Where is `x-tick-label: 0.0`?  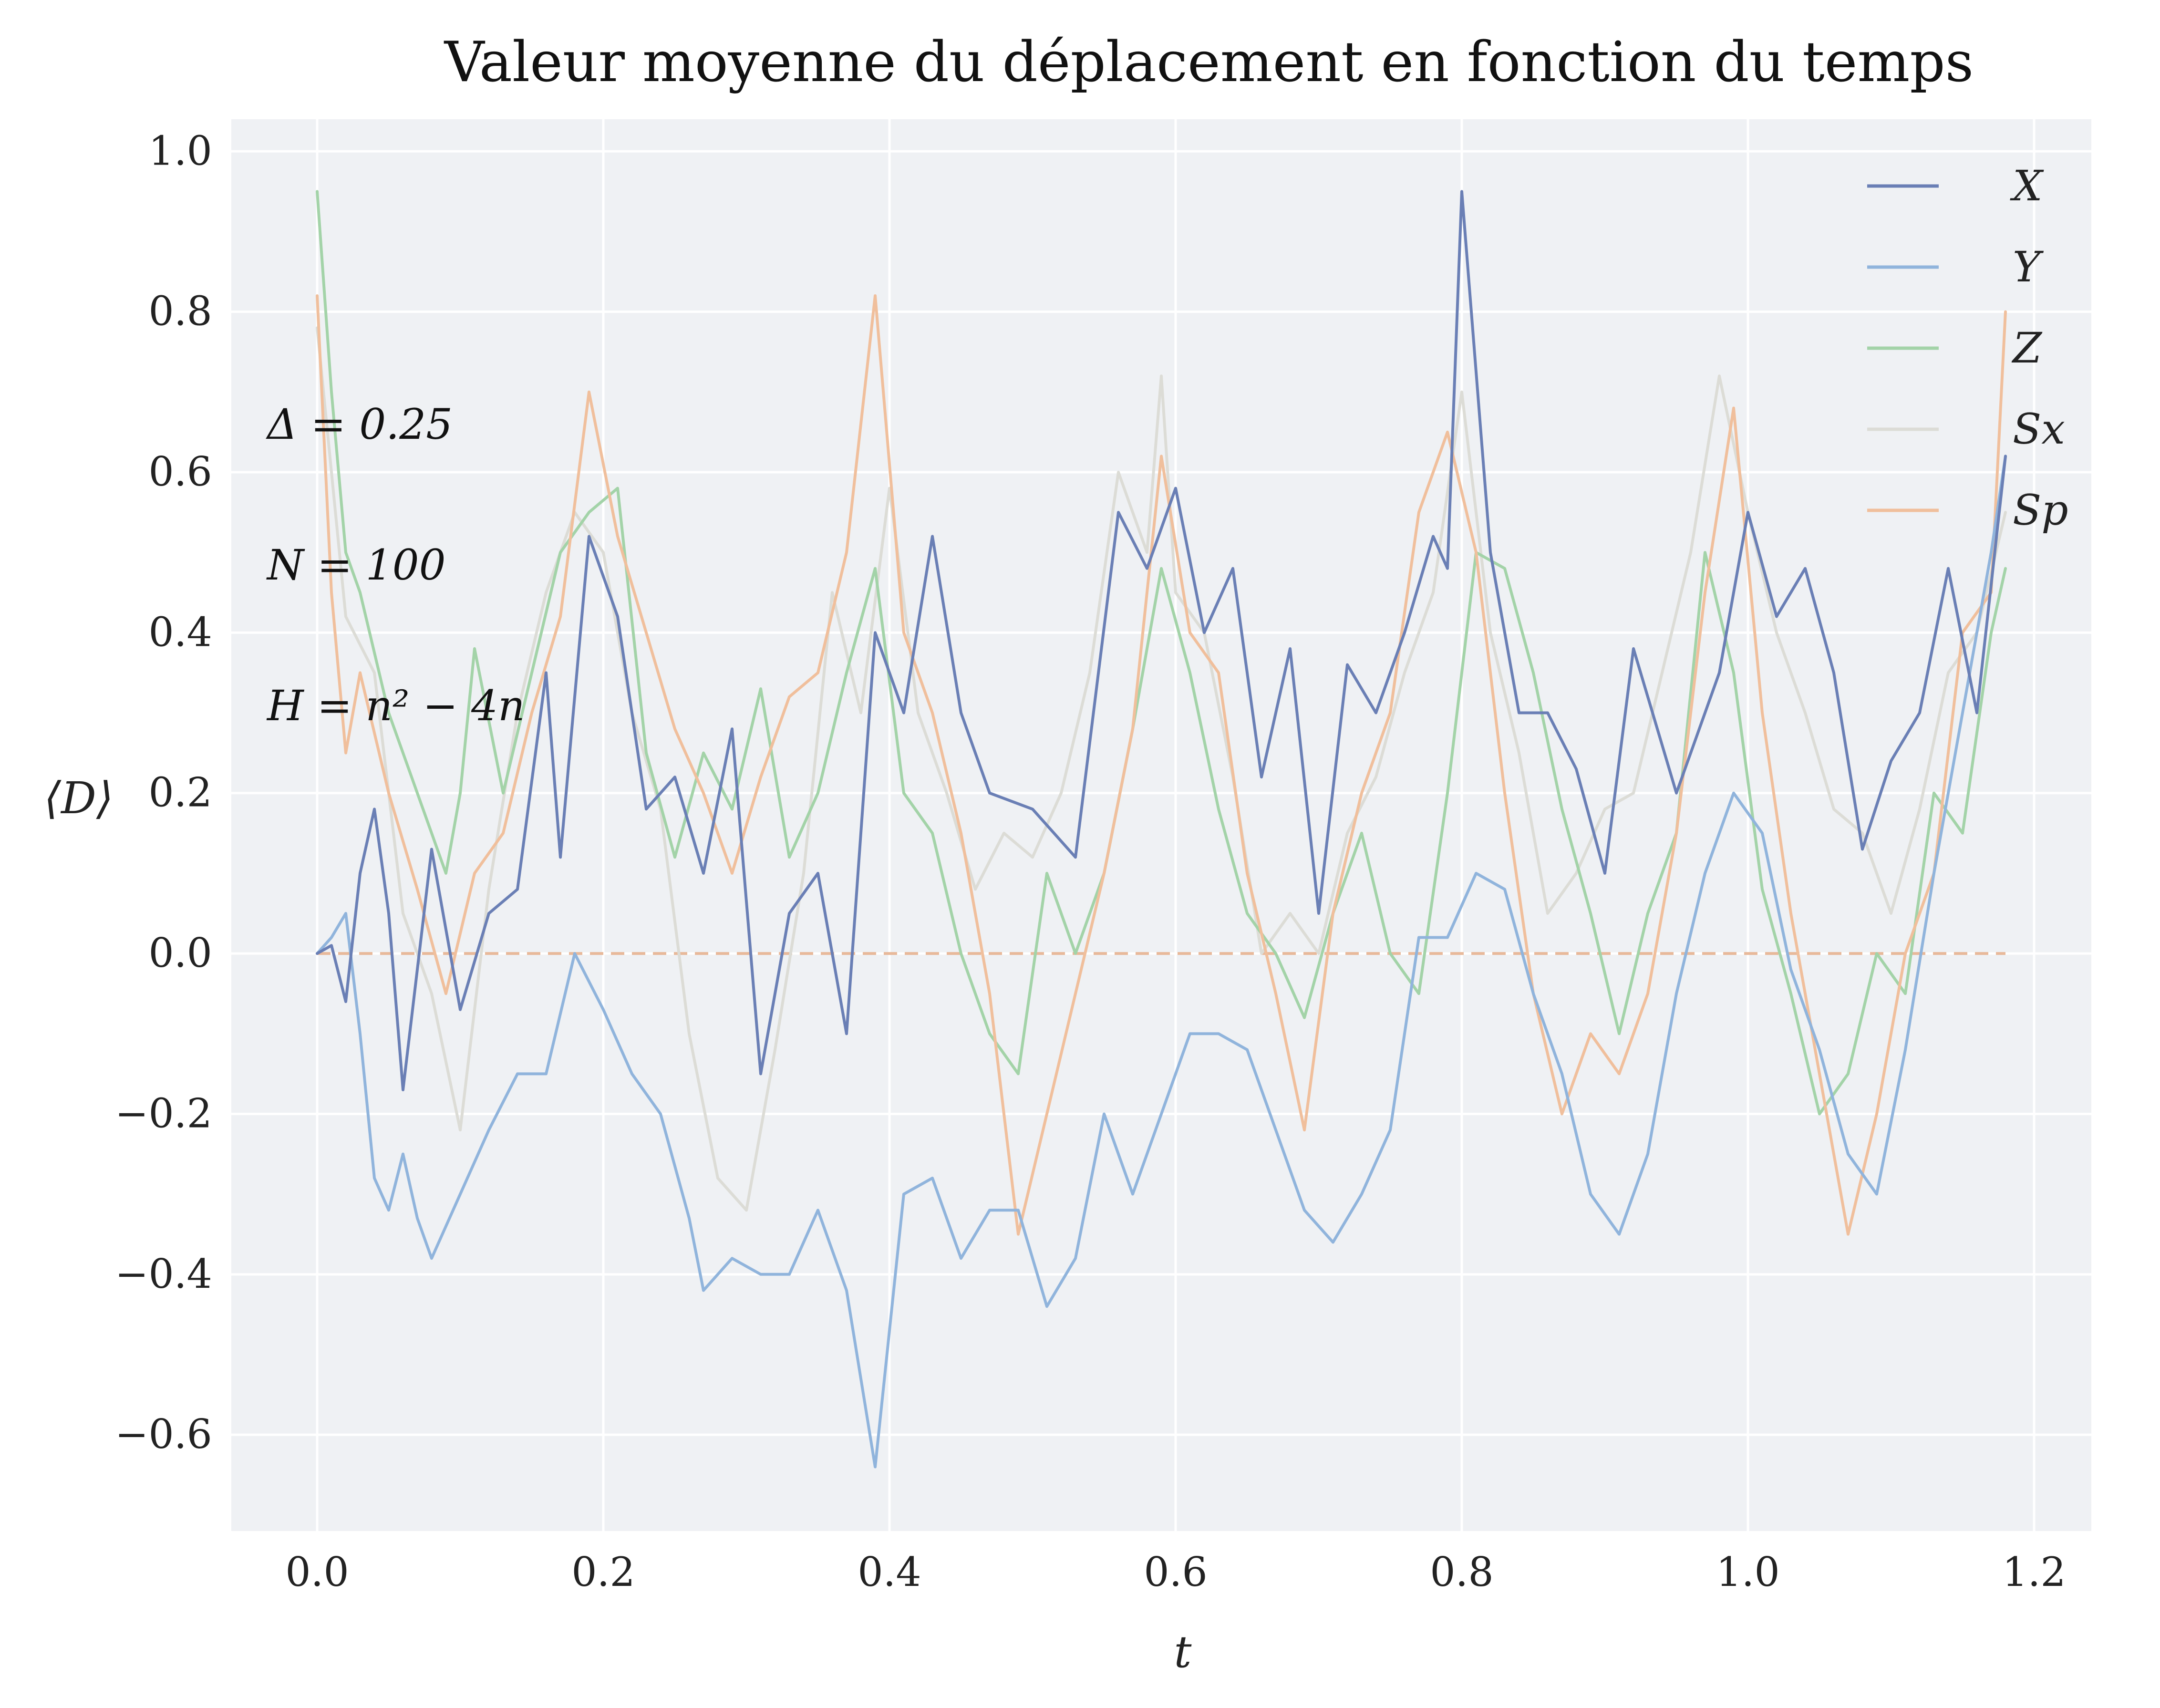 x-tick-label: 0.0 is located at coordinates (317, 1572).